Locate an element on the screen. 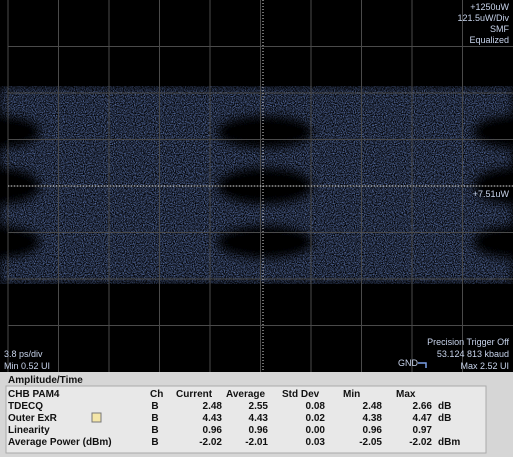 The width and height of the screenshot is (513, 457). time-scale: 3.8 ps/div is located at coordinates (23, 354).